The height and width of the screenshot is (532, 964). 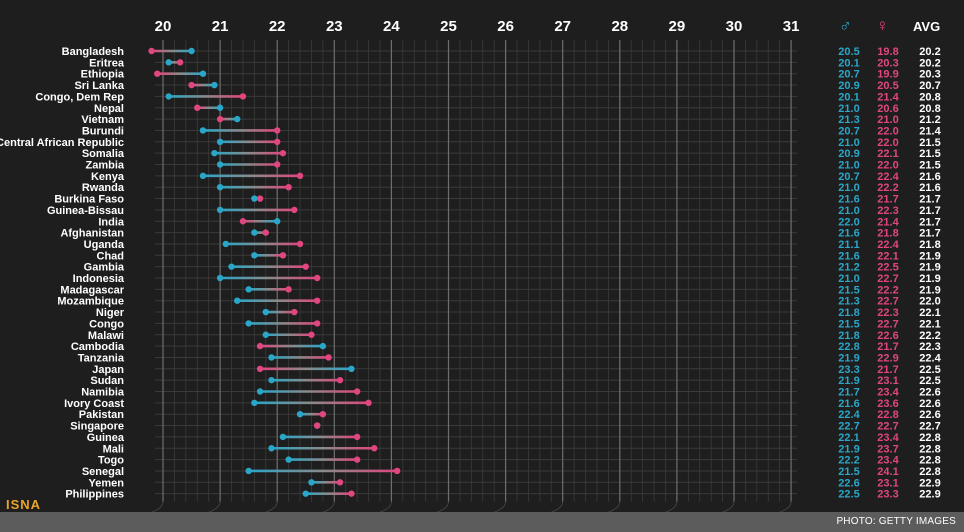 I want to click on country-label: Afghanistan, so click(x=92, y=234).